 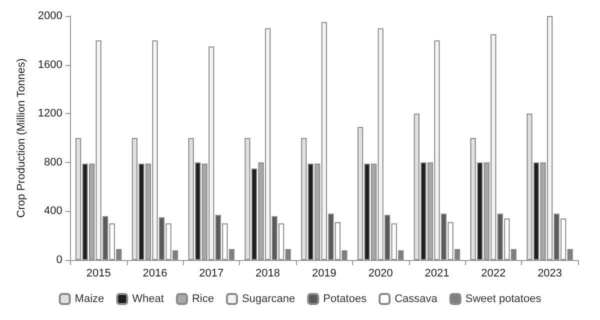 What do you see at coordinates (416, 299) in the screenshot?
I see `legend-label: Cassava` at bounding box center [416, 299].